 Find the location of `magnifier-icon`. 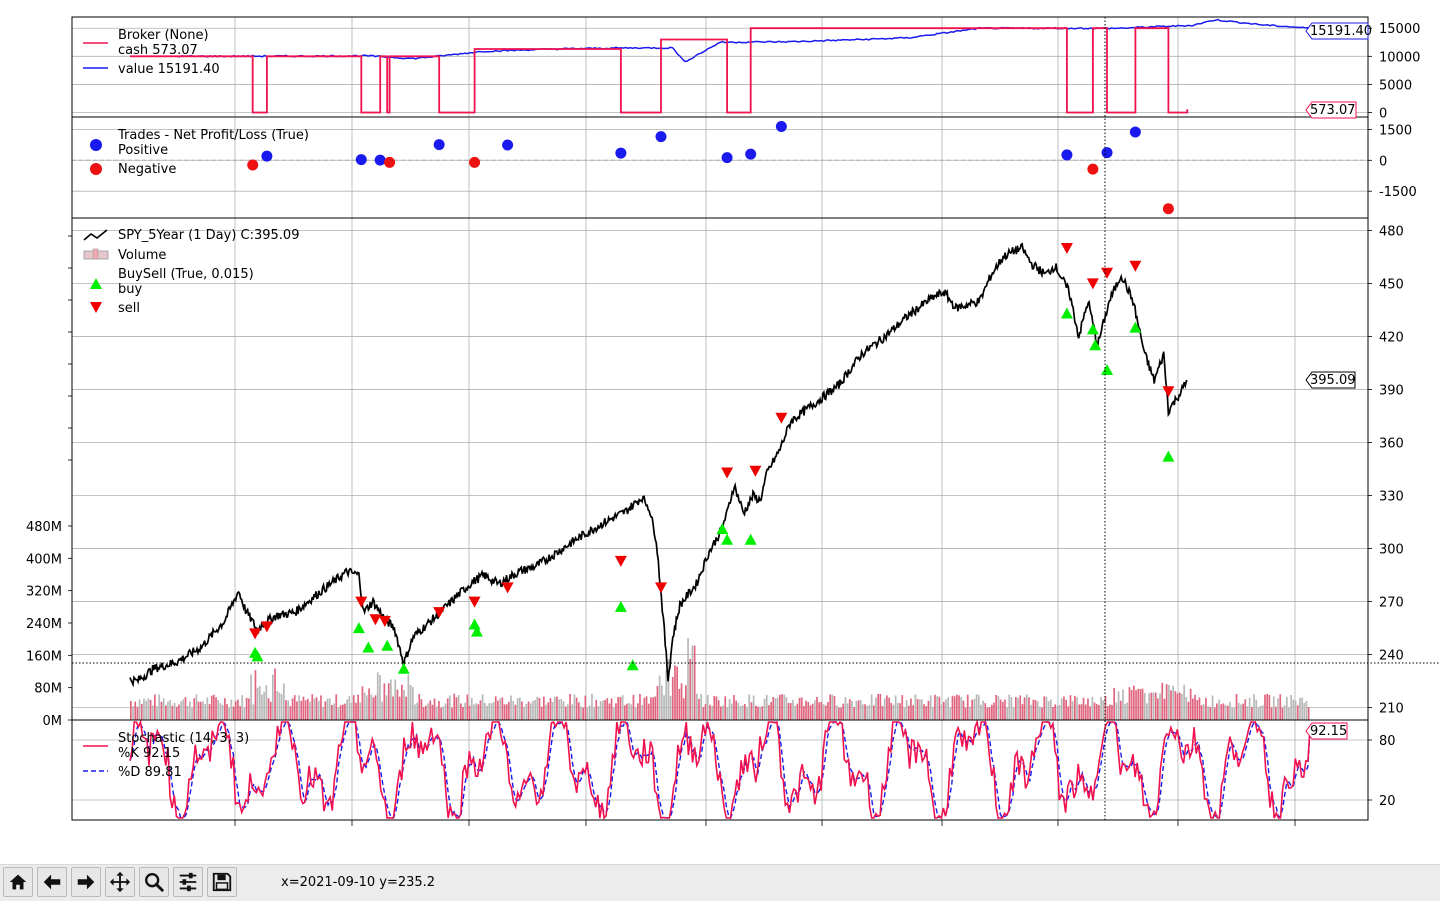

magnifier-icon is located at coordinates (154, 882).